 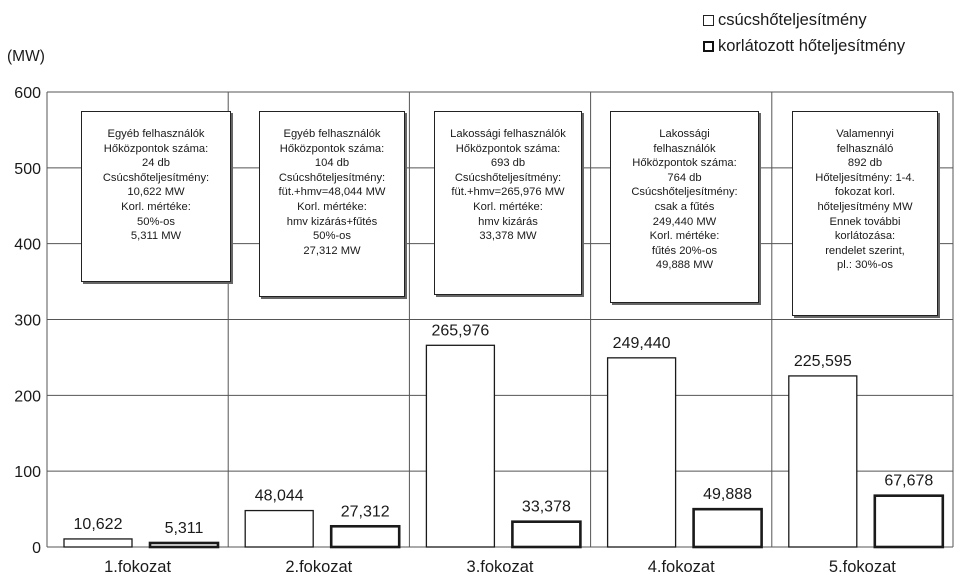 What do you see at coordinates (865, 134) in the screenshot?
I see `annotation-line: Valamennyi` at bounding box center [865, 134].